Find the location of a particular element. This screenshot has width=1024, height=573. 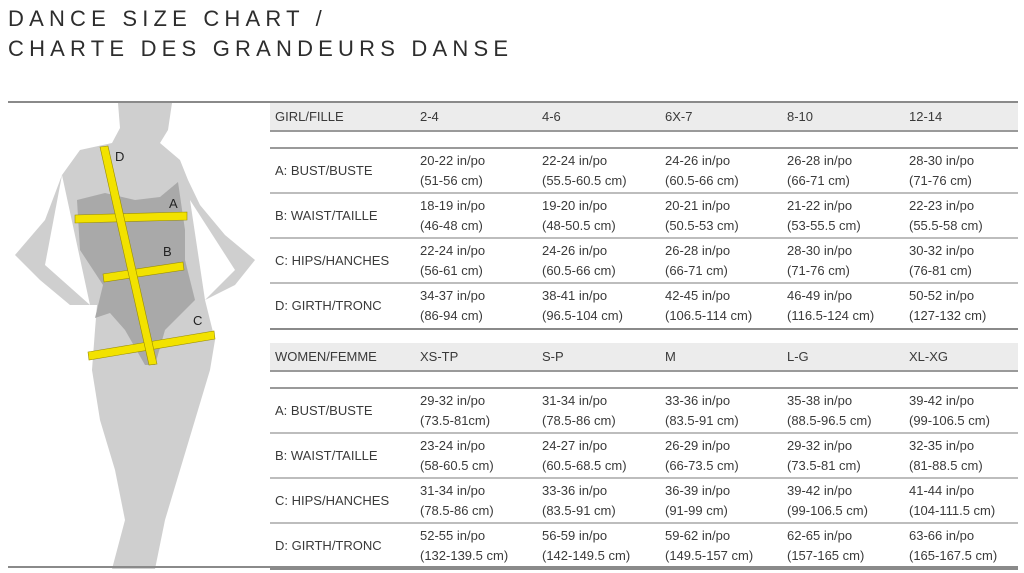

size-header: 6X-7 is located at coordinates (679, 116).